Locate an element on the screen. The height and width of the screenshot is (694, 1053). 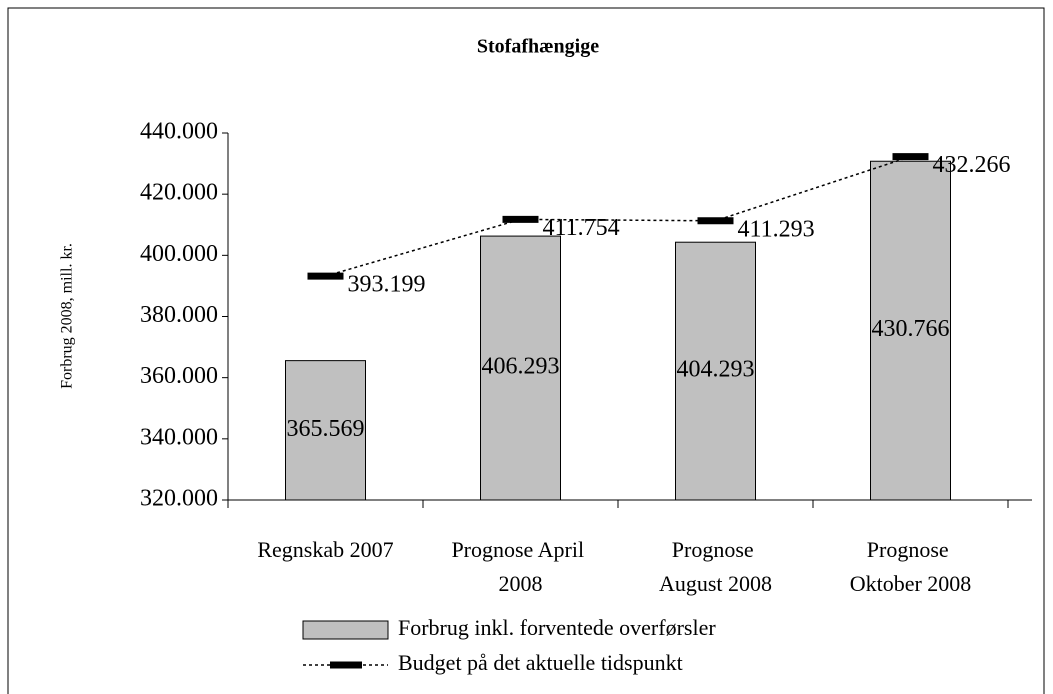
budget-value-label: 411.293 is located at coordinates (776, 229).